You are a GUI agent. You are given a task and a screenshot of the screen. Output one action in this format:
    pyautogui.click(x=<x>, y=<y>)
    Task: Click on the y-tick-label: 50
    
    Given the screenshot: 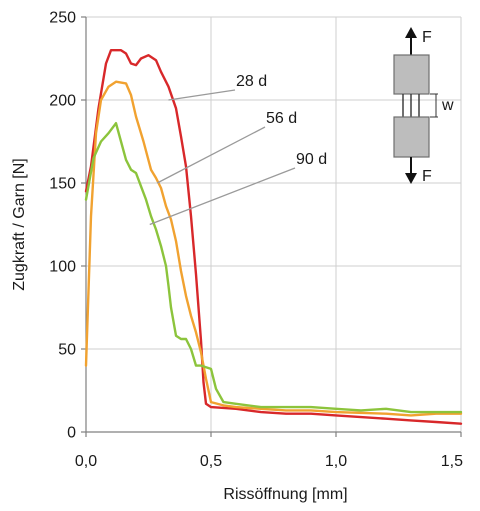 What is the action you would take?
    pyautogui.click(x=67, y=350)
    